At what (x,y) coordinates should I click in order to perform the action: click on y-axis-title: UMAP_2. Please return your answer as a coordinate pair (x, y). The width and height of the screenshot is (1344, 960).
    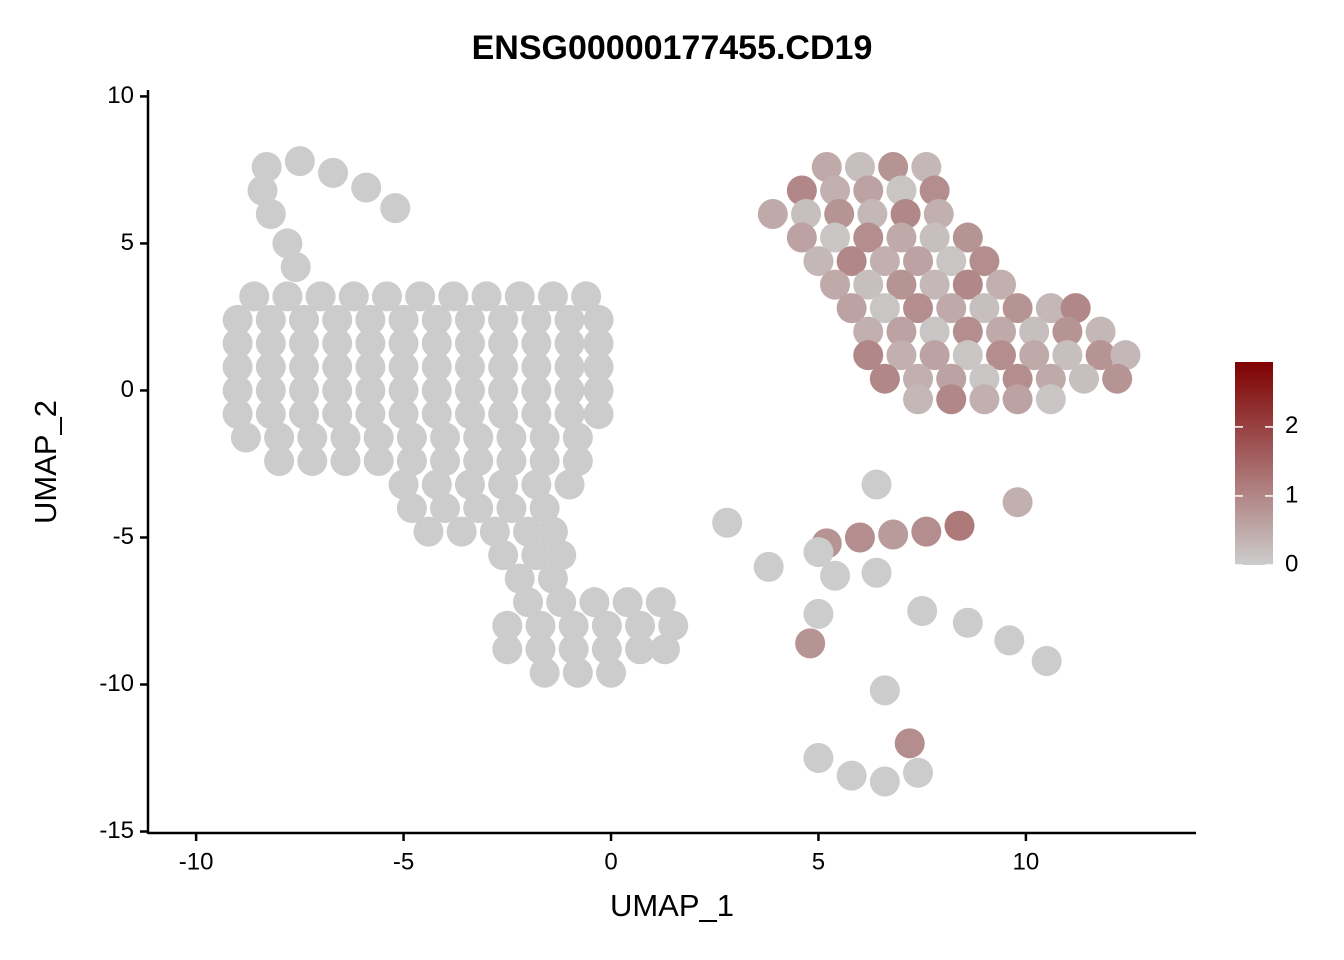
    Looking at the image, I should click on (45, 462).